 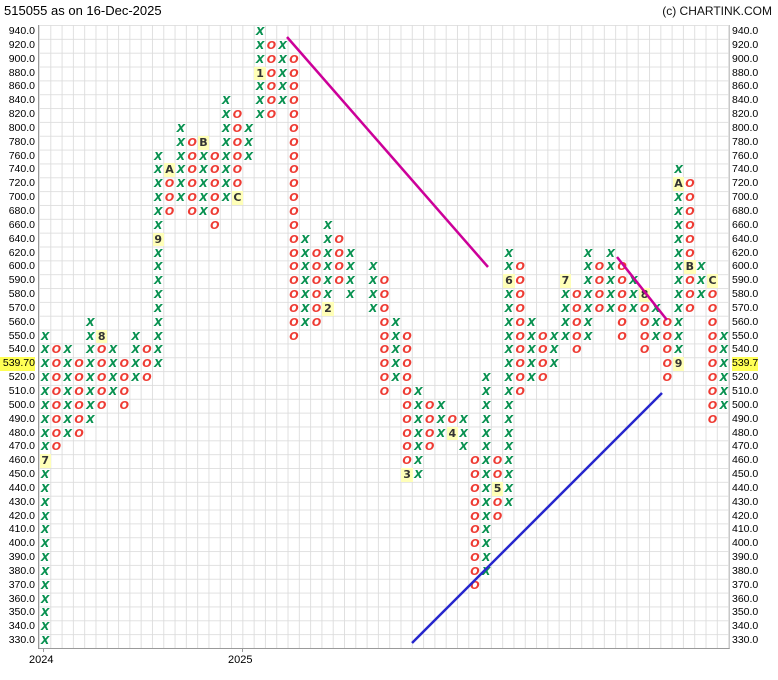 I want to click on y-axis-label: 720.0, so click(x=745, y=183).